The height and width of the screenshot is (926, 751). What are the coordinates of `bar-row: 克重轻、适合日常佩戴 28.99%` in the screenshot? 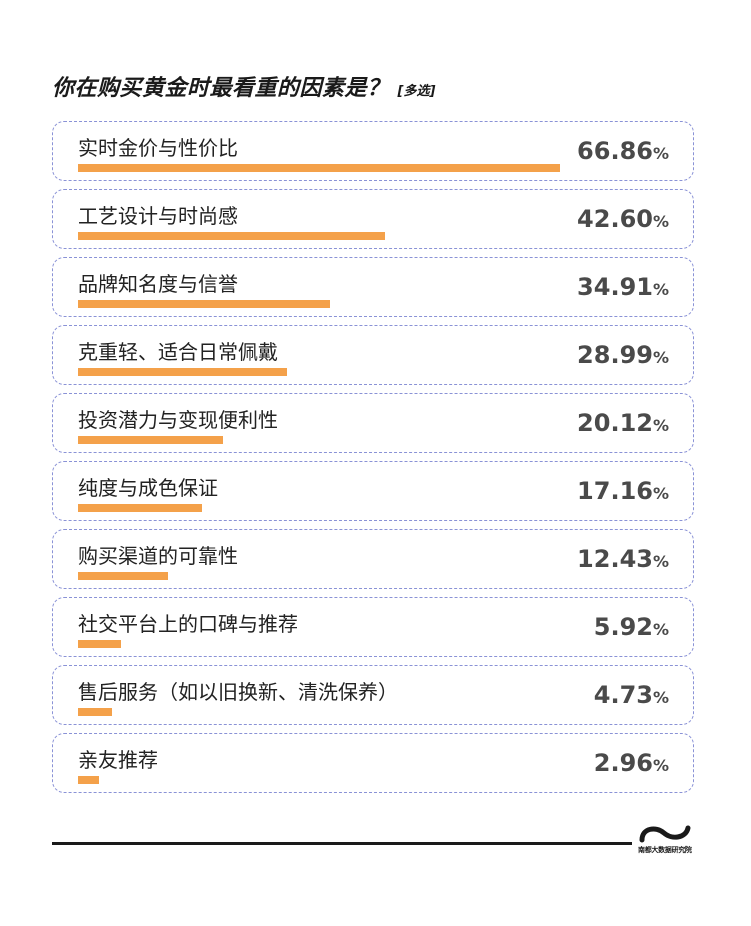 It's located at (373, 355).